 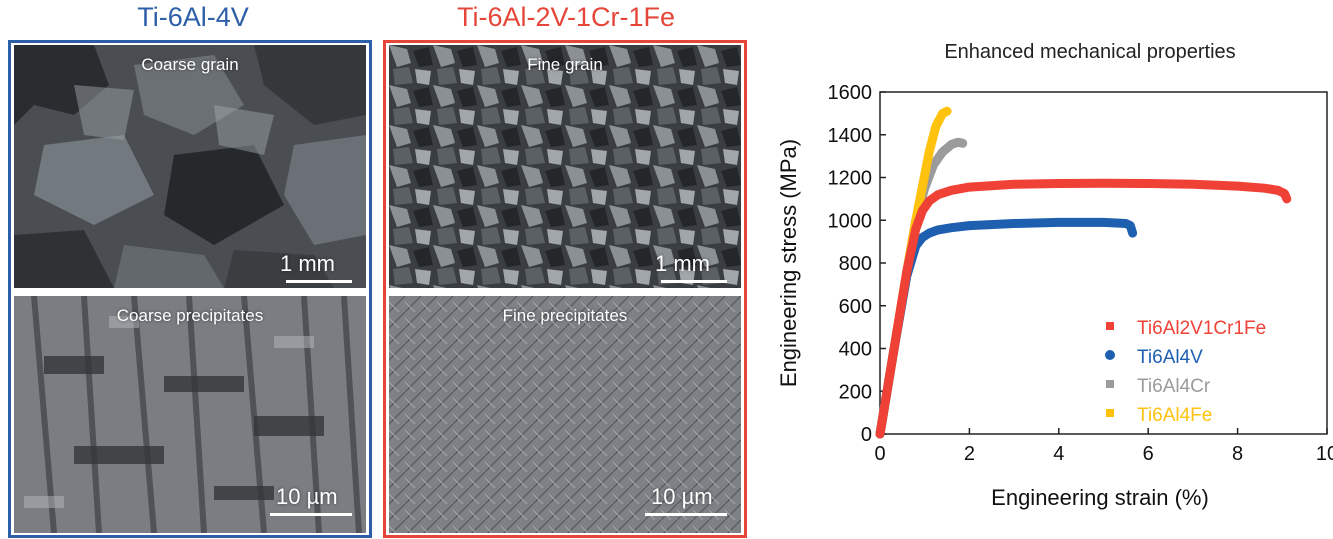 I want to click on coarse-precipitates-image: Coarse precipitates 10 µm, so click(x=190, y=414).